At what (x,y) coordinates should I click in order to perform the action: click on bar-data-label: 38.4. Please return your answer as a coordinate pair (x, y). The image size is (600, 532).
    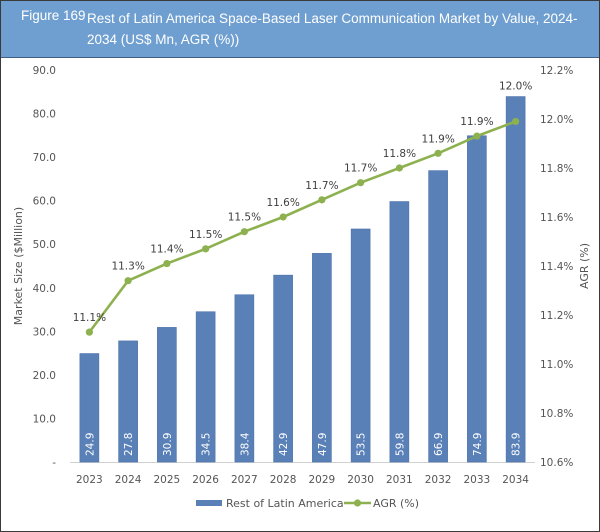
    Looking at the image, I should click on (245, 444).